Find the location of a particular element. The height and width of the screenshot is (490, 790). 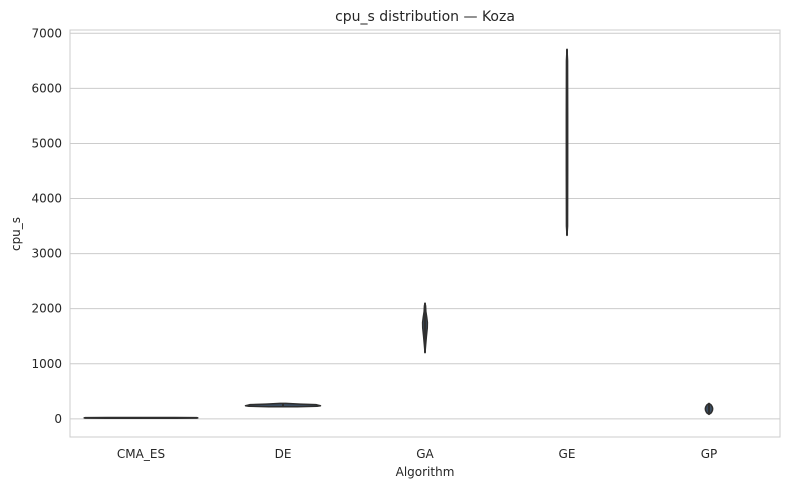

y-tick-label: 1000 is located at coordinates (46, 364).